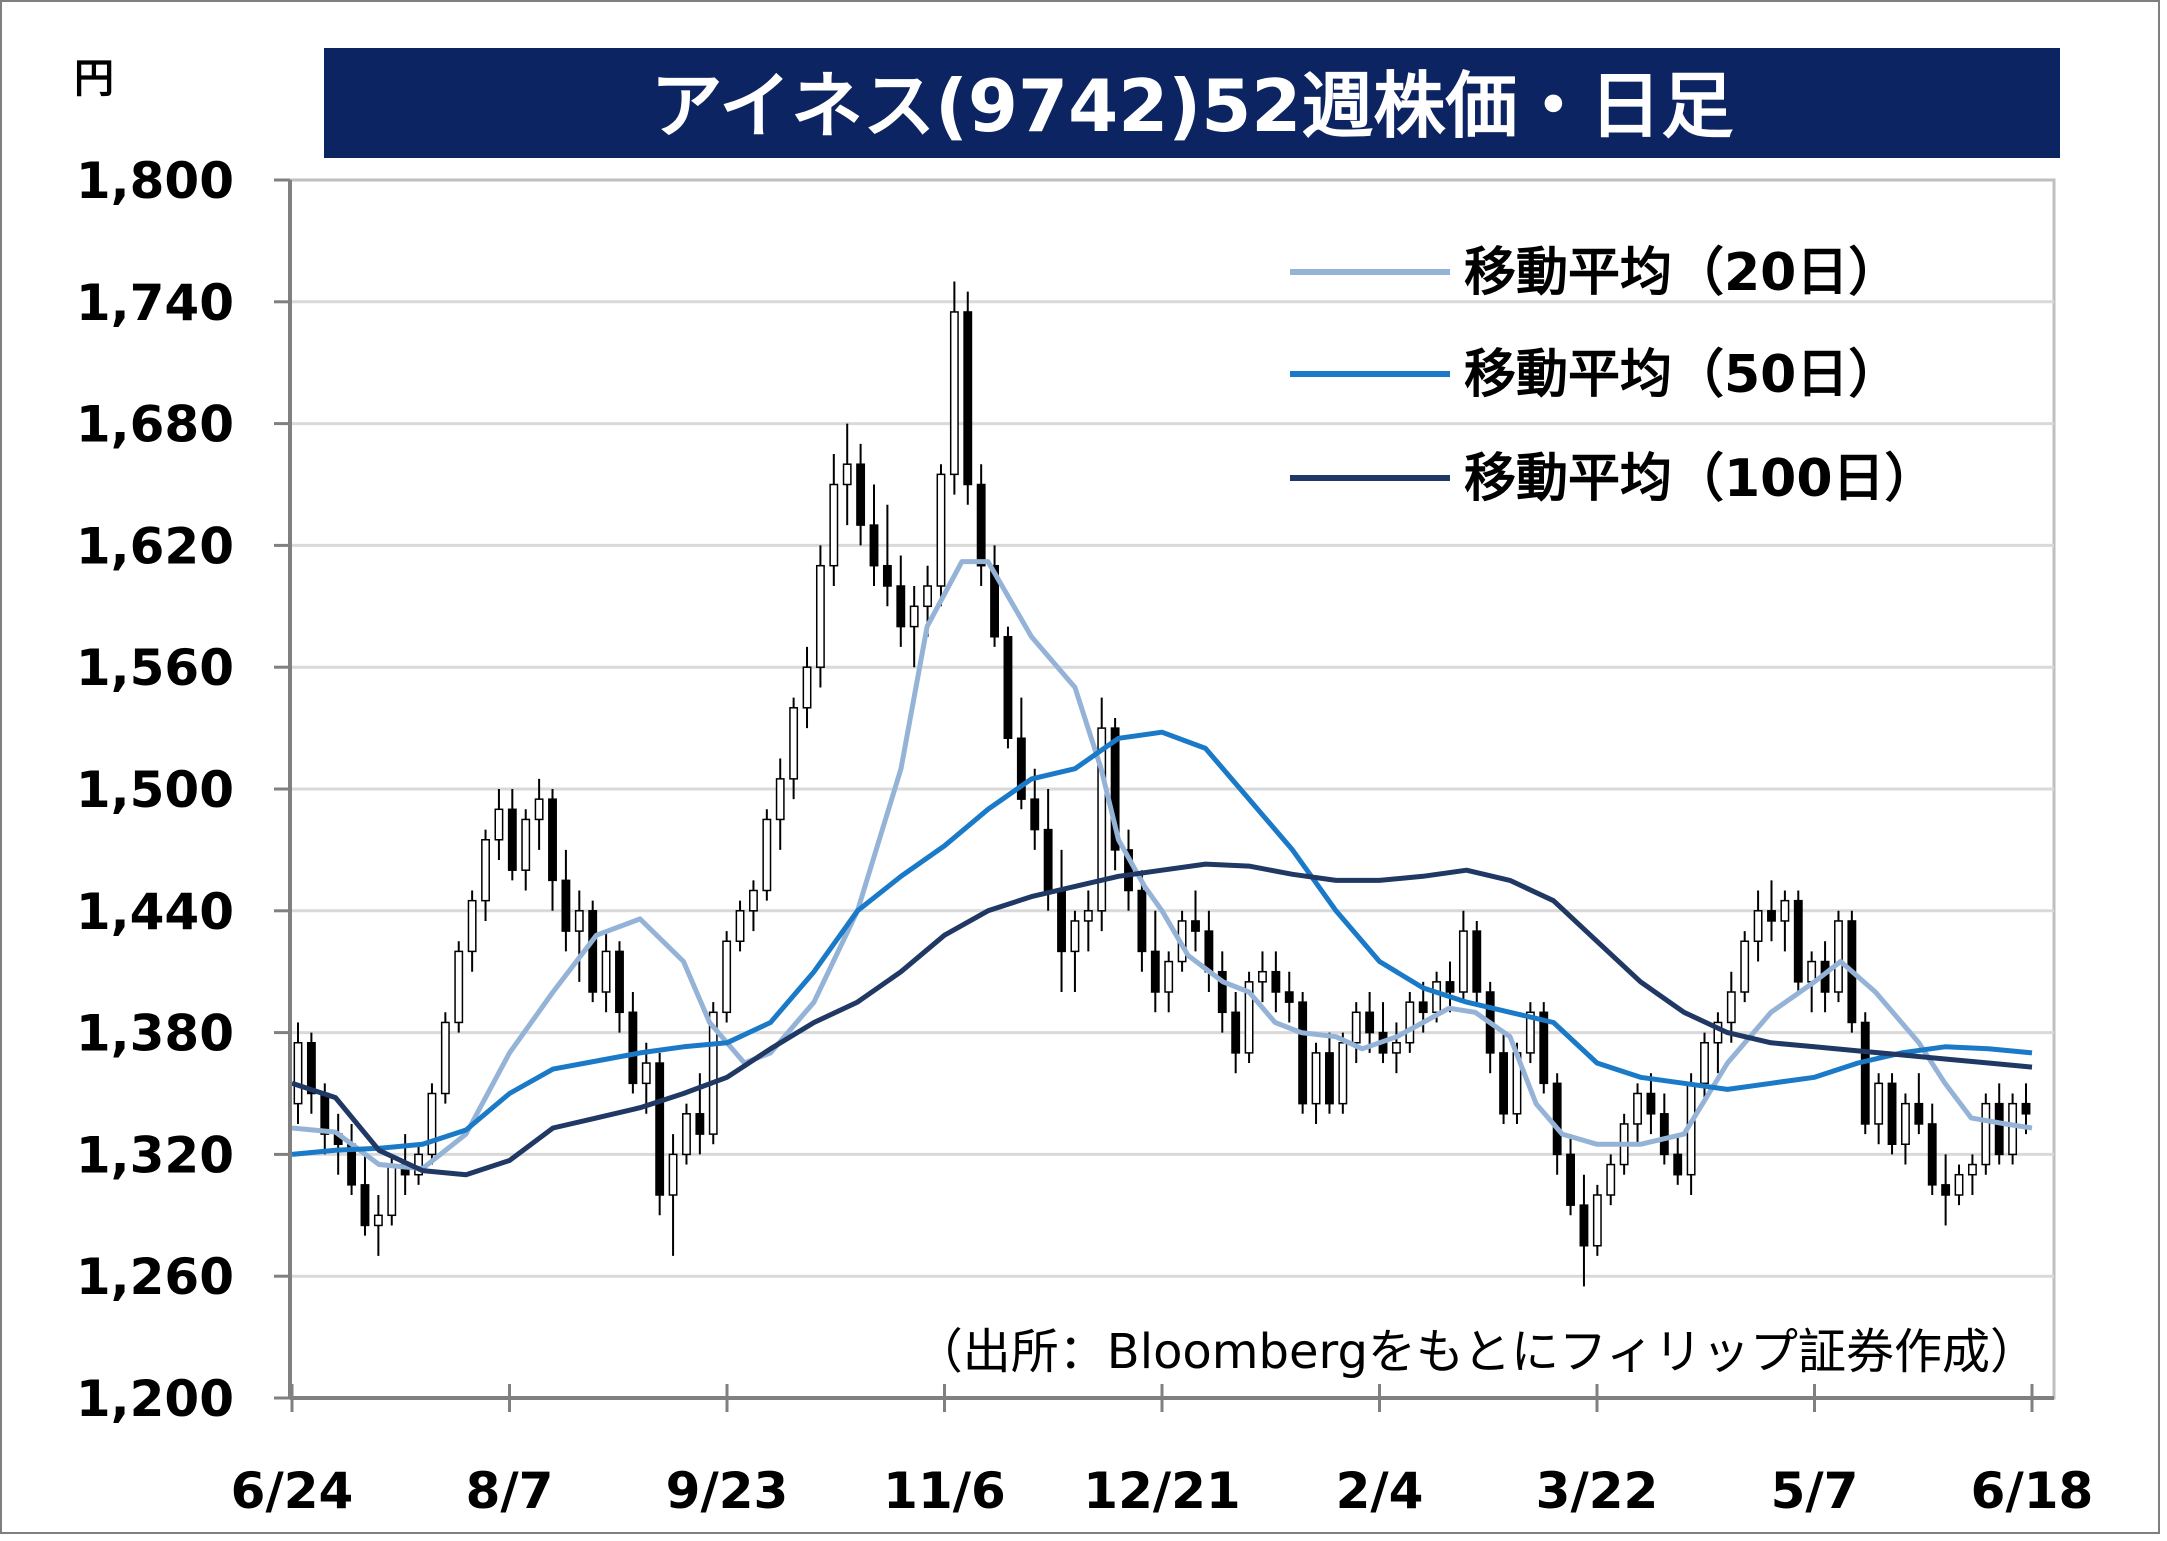  I want to click on y-tick-label: 1,320, so click(155, 1155).